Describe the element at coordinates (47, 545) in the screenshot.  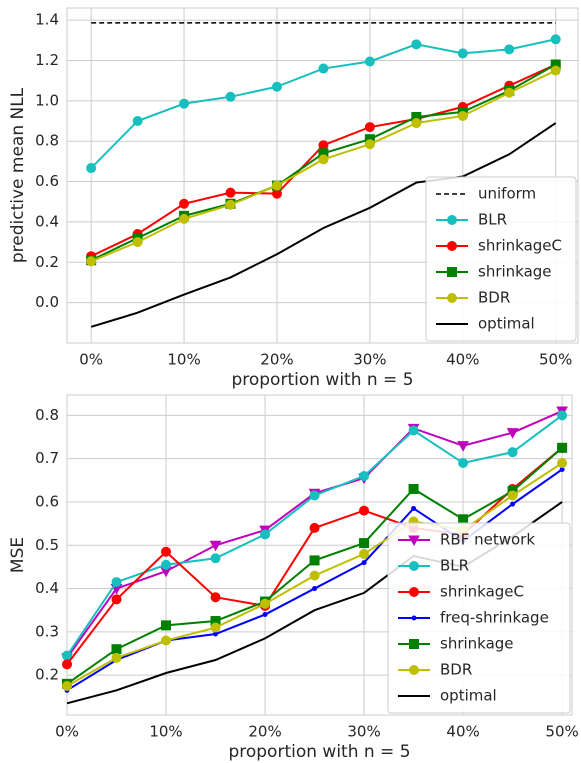
I see `y-tick-label: 0.5` at that location.